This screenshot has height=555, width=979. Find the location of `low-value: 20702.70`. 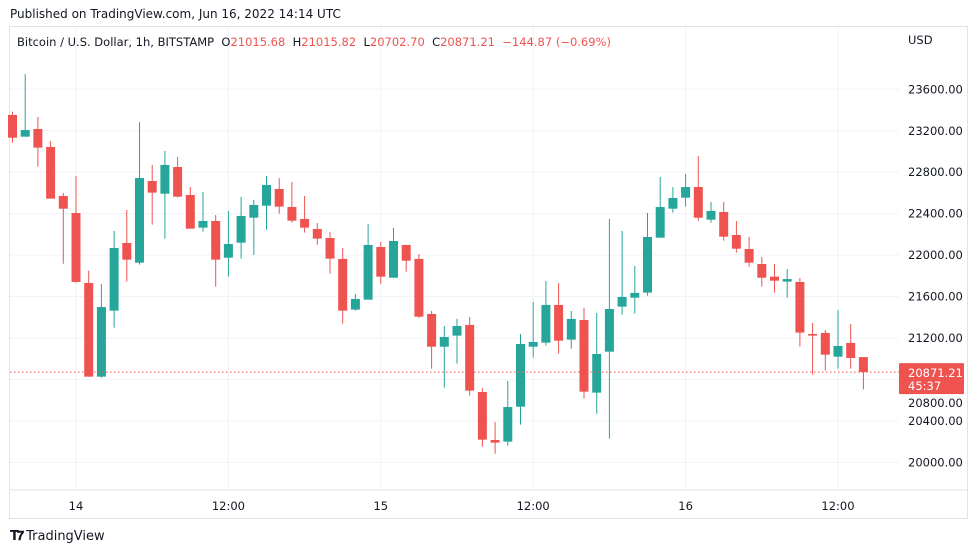

low-value: 20702.70 is located at coordinates (397, 42).